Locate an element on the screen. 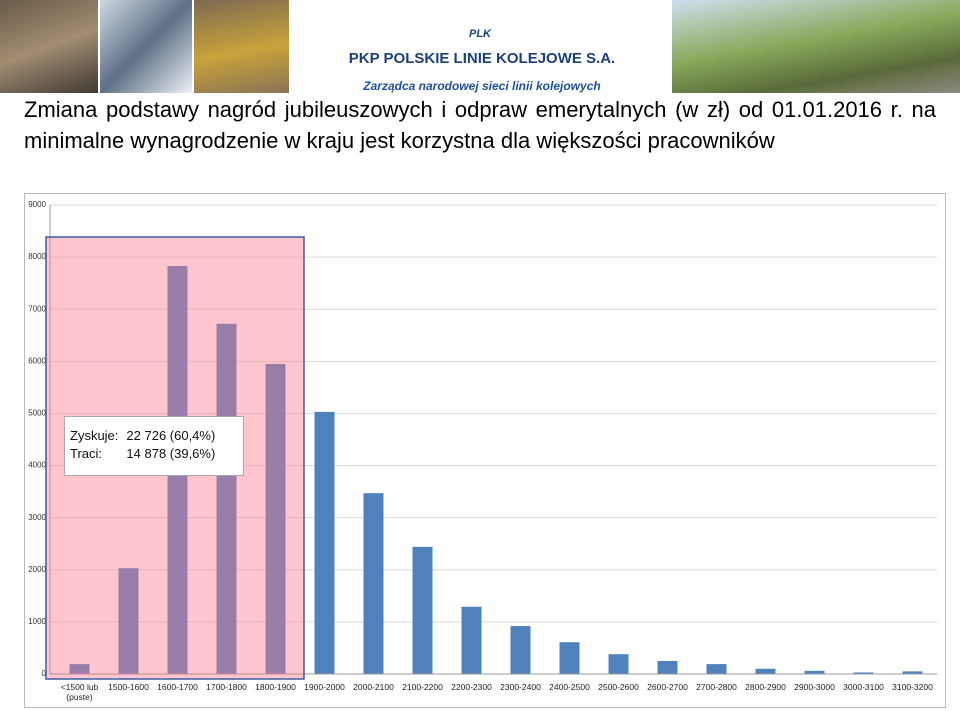 The height and width of the screenshot is (711, 960). x-tick-label: 1700-1800 is located at coordinates (226, 687).